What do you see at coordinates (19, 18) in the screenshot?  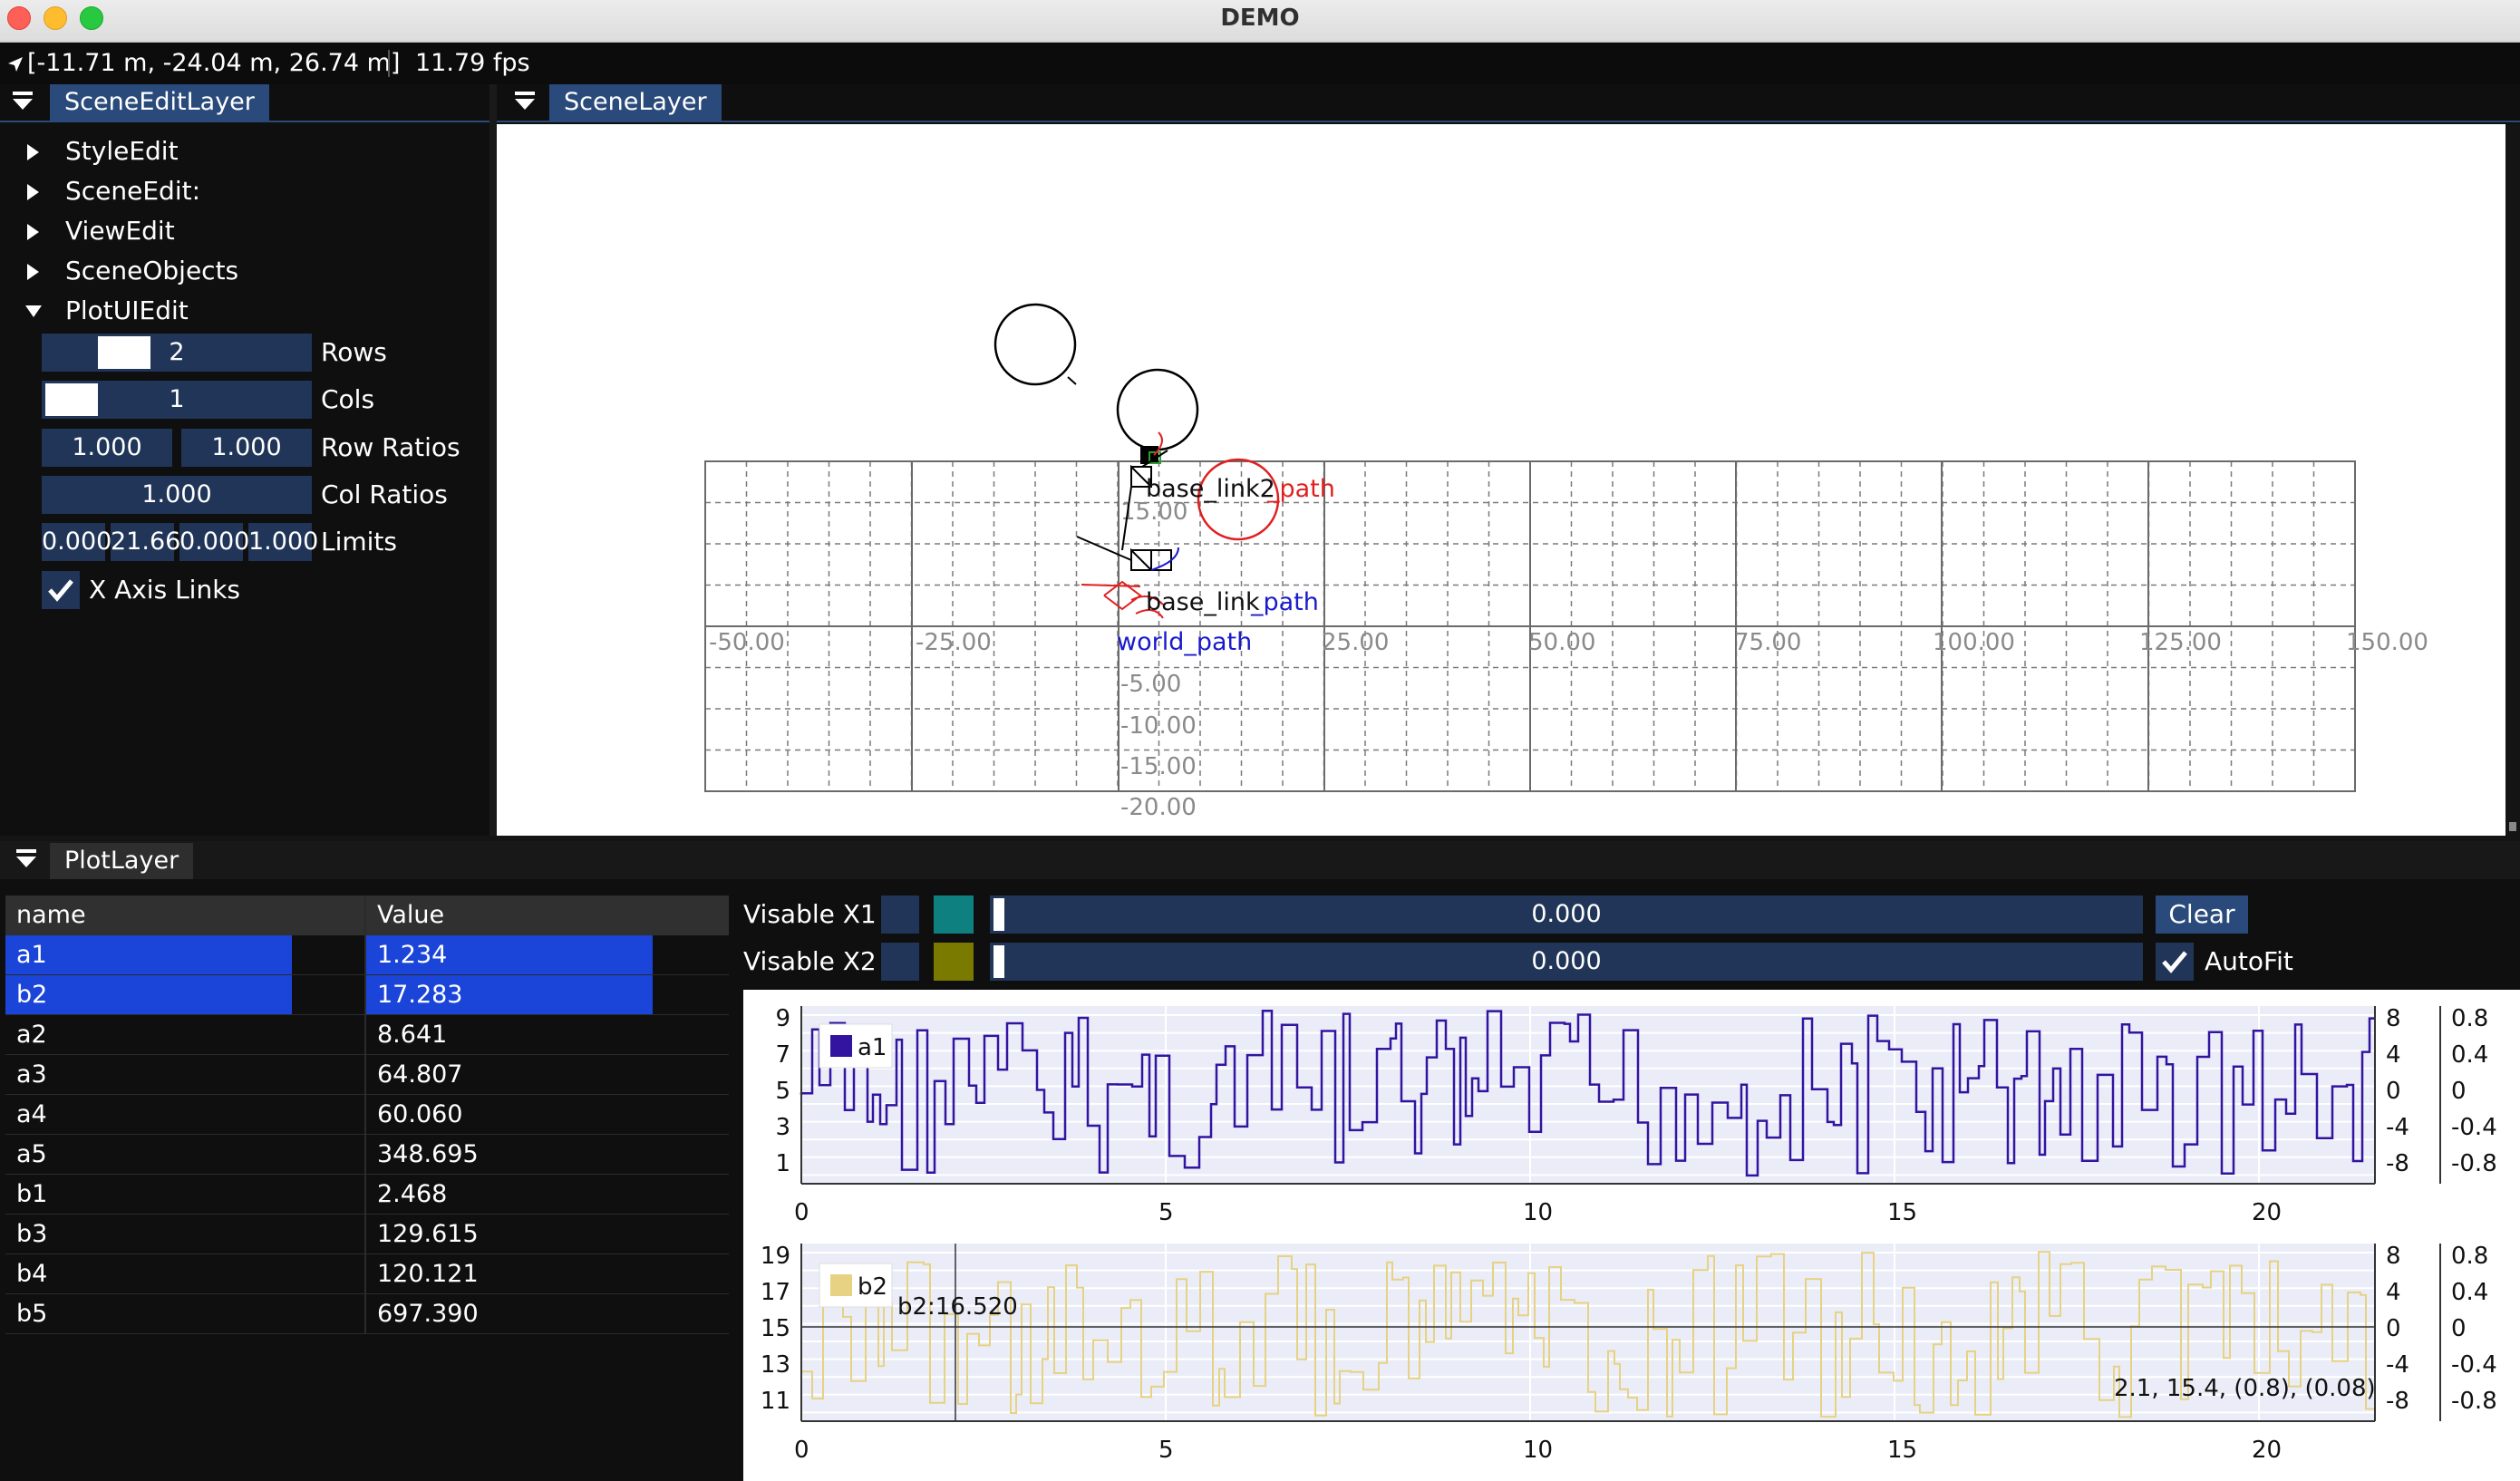 I see `close-window-button` at bounding box center [19, 18].